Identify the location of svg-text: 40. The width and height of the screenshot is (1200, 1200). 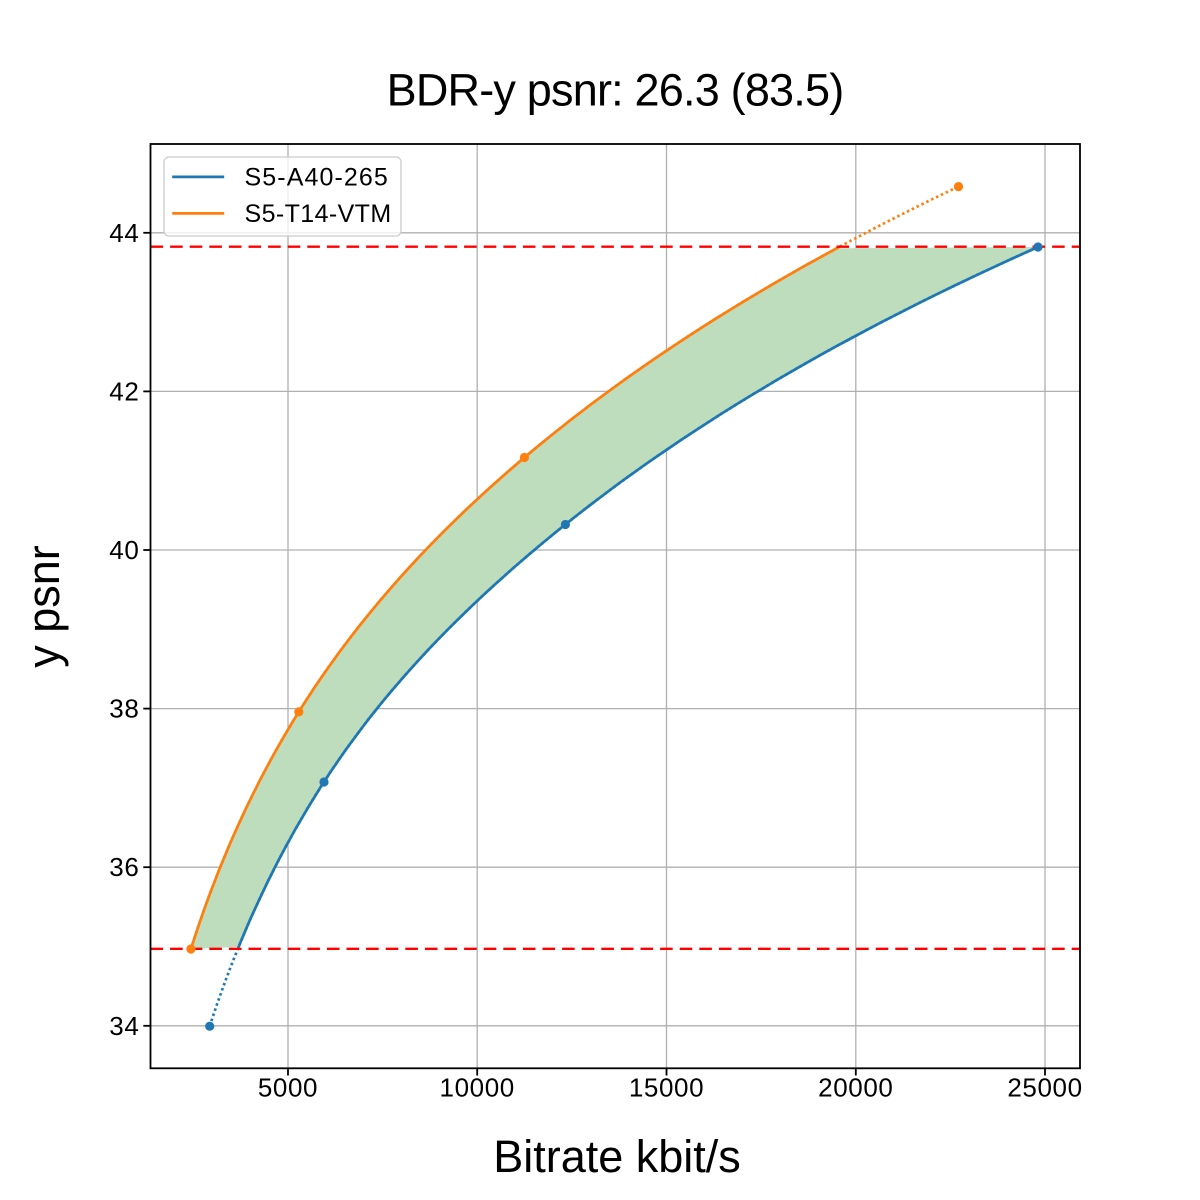
(124, 550).